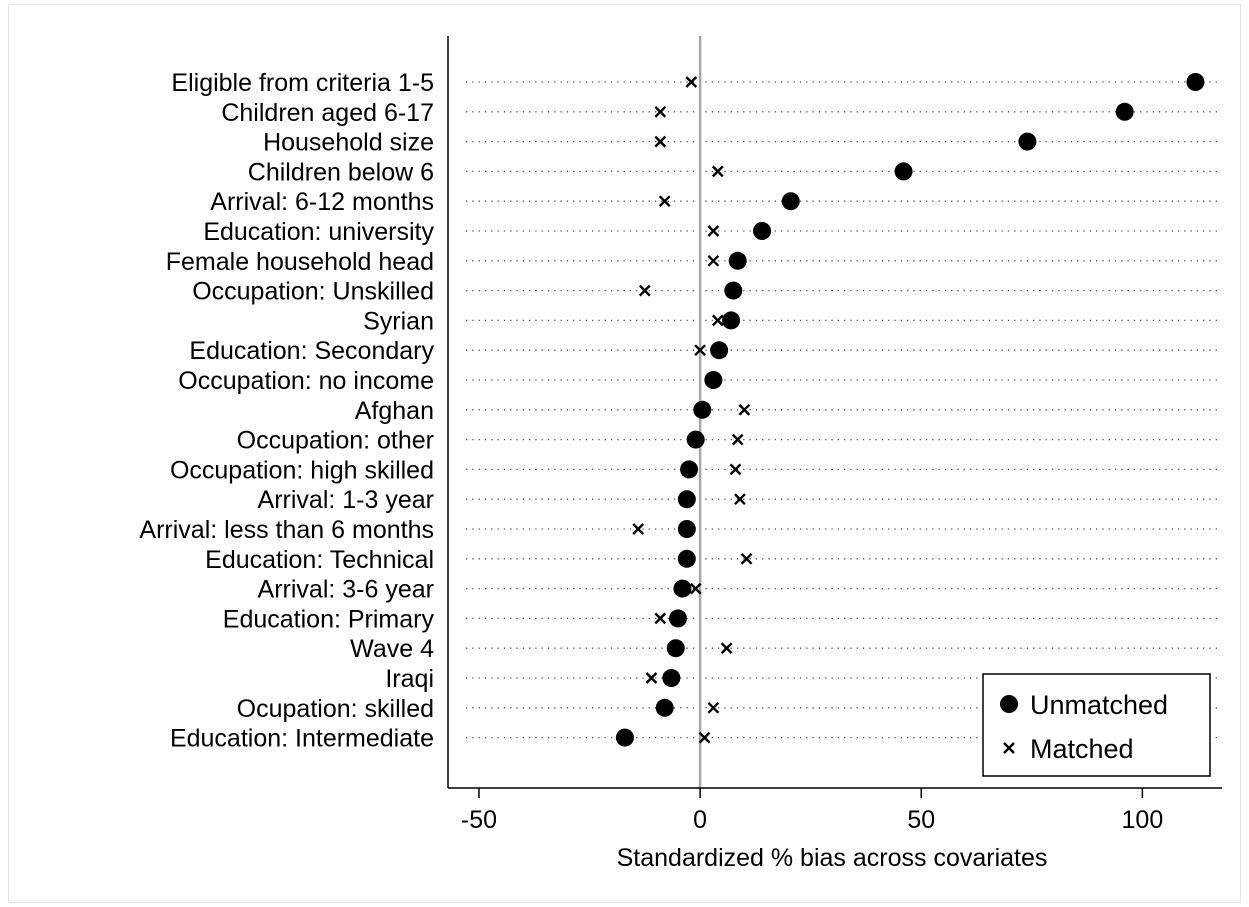  Describe the element at coordinates (1082, 749) in the screenshot. I see `legend-label: Matched` at that location.